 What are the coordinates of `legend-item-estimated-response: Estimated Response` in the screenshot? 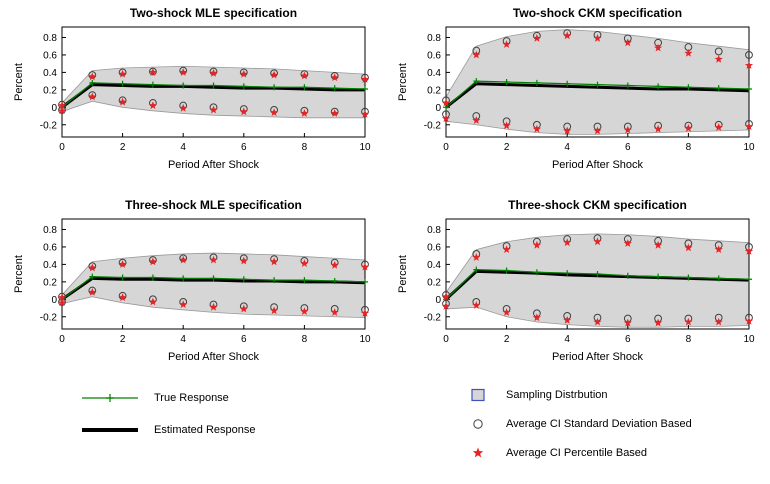 It's located at (168, 430).